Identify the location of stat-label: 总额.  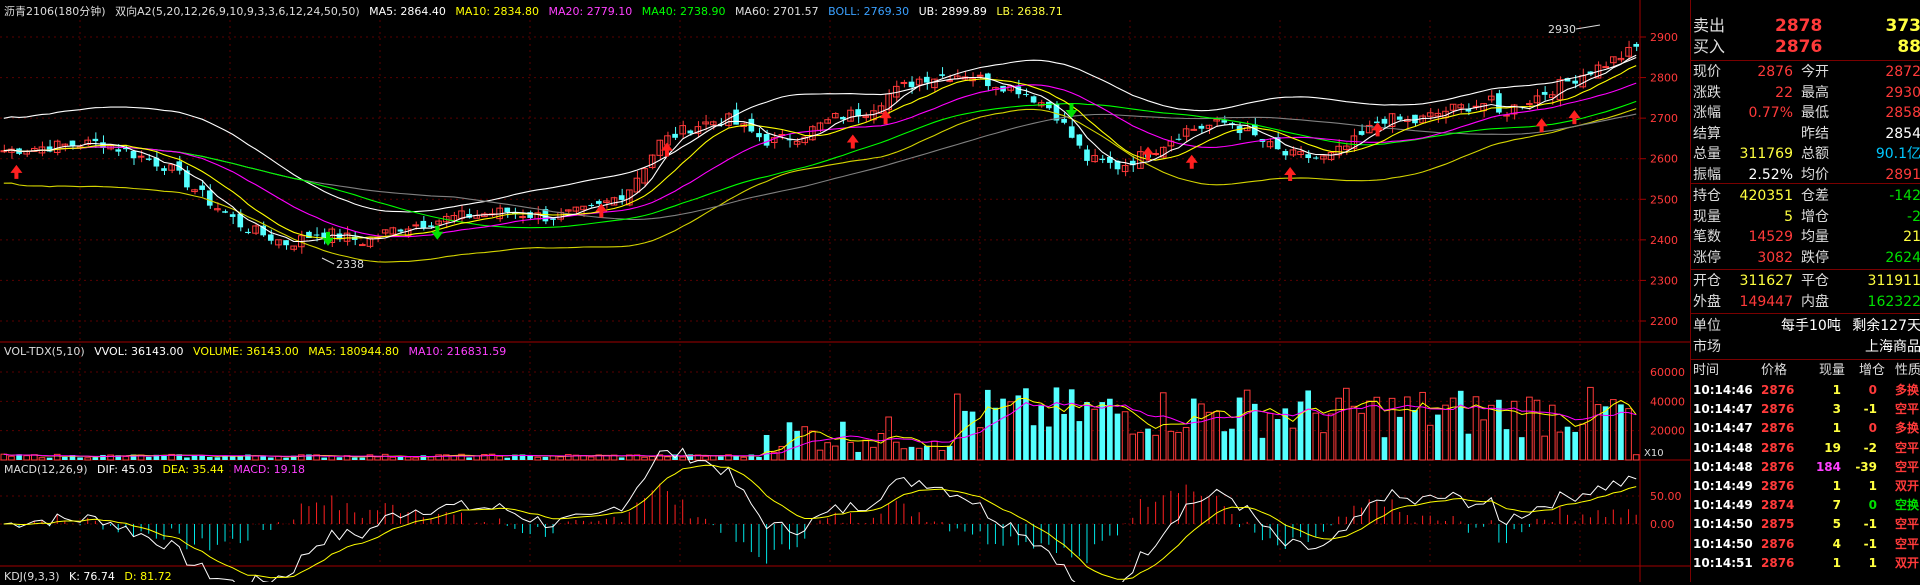
(1815, 154).